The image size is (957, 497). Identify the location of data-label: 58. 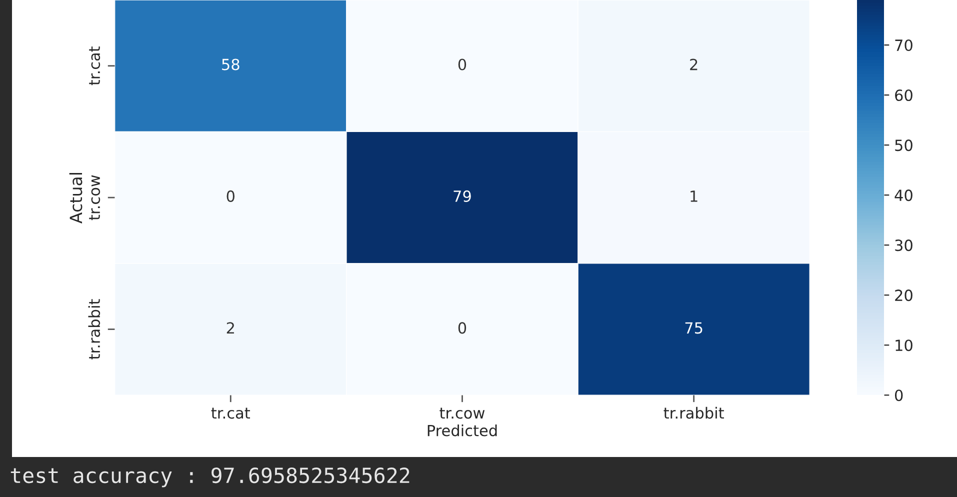
(231, 64).